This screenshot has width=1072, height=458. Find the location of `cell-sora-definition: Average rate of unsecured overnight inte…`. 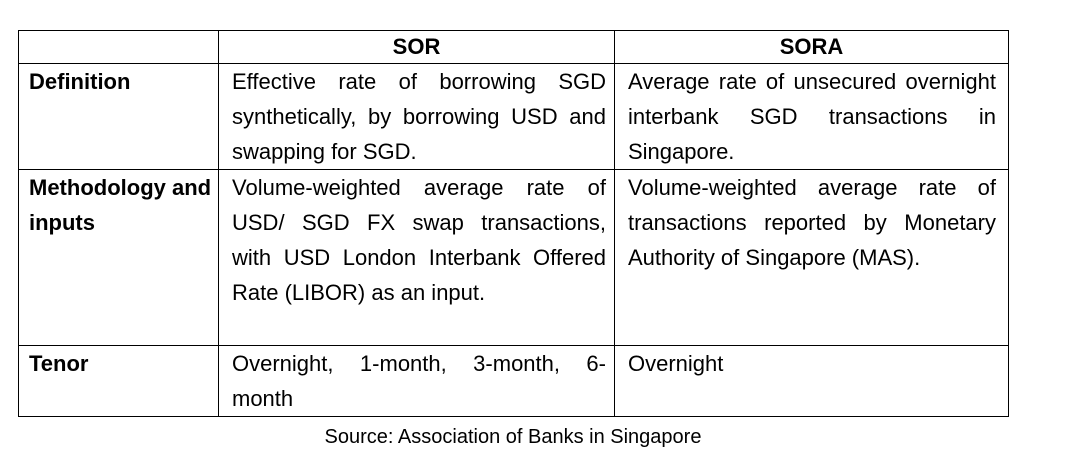

cell-sora-definition: Average rate of unsecured overnight inte… is located at coordinates (811, 116).